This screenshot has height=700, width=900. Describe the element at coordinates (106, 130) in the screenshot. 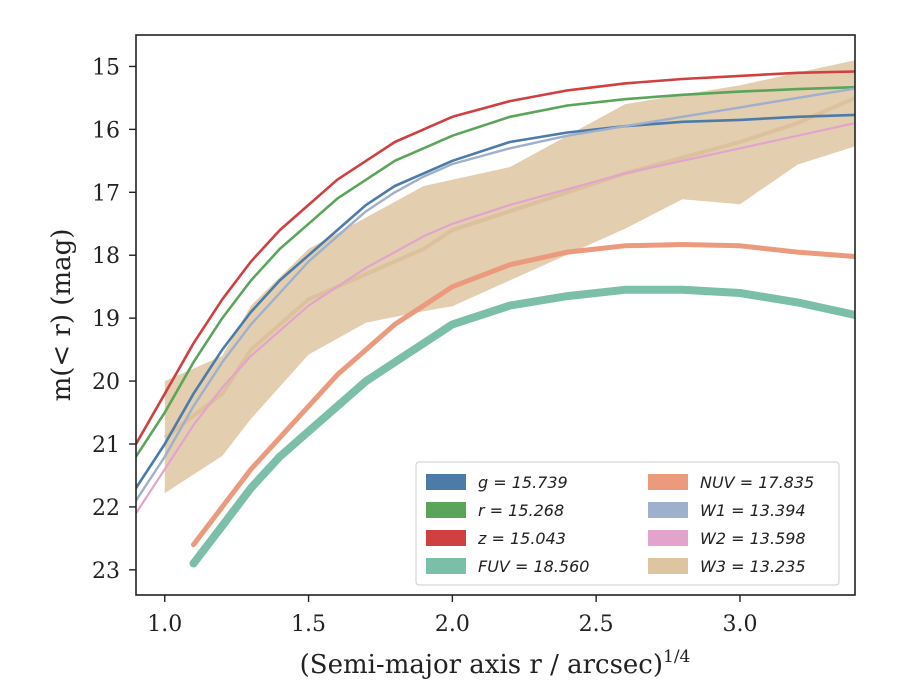

I see `y-tick-label: 16` at that location.